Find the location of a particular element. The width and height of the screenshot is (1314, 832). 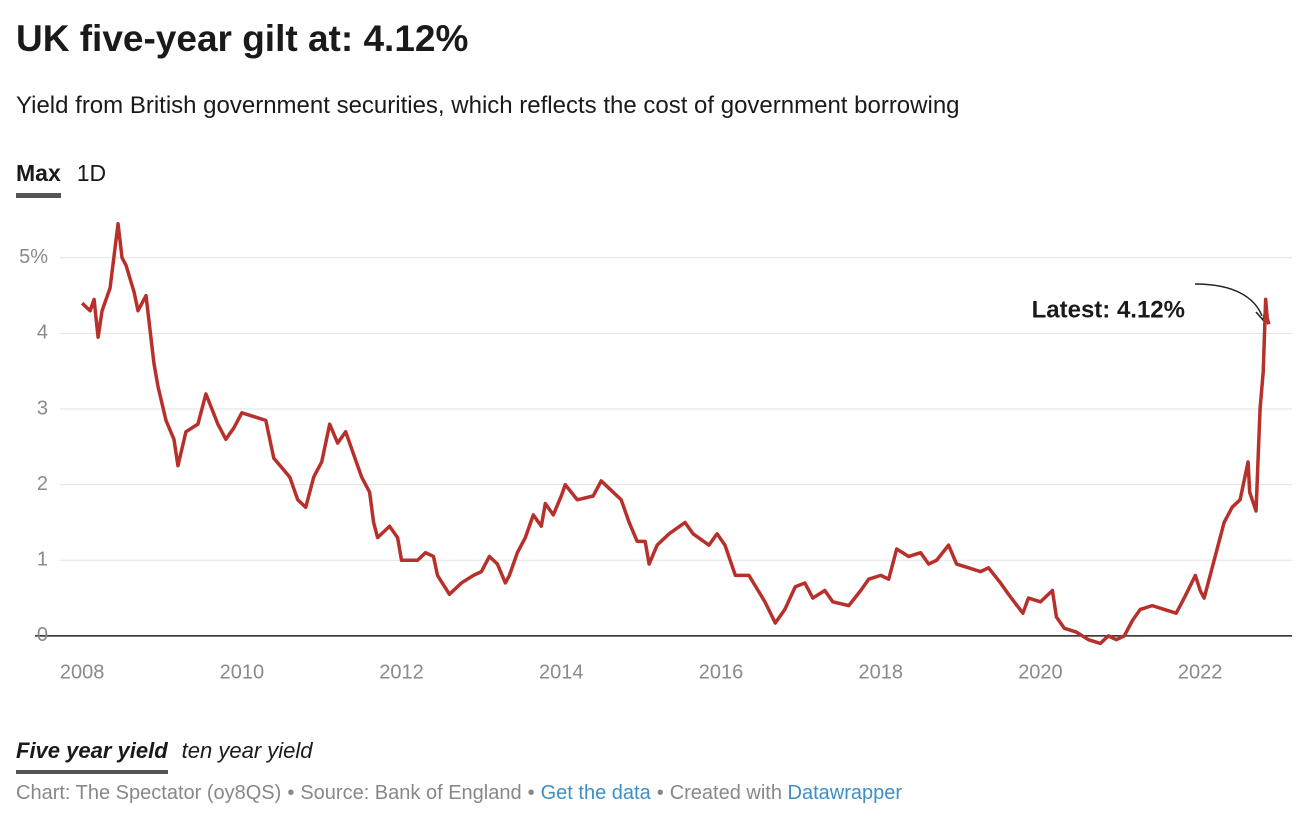

x-tick-label: 2014 is located at coordinates (561, 672).